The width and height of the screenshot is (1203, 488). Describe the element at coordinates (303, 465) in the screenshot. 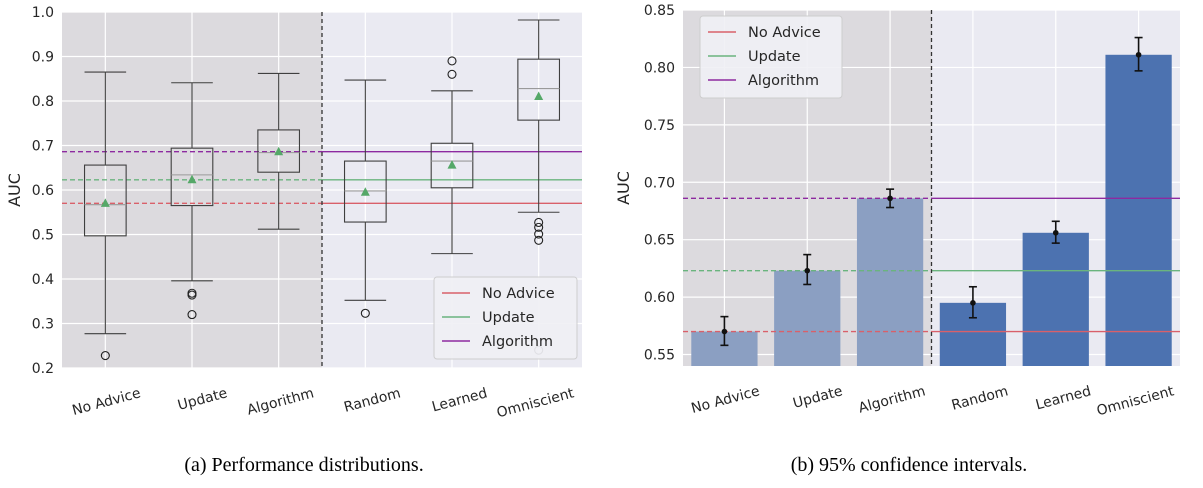

I see `caption-a: (a) Performance distributions.` at that location.